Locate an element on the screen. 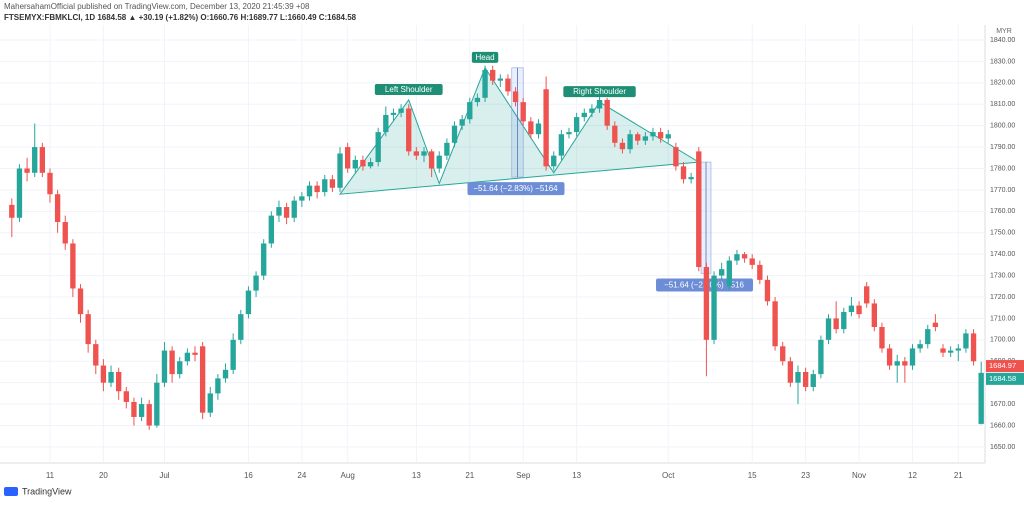 The width and height of the screenshot is (1024, 508). x-tick-label: 21 is located at coordinates (469, 475).